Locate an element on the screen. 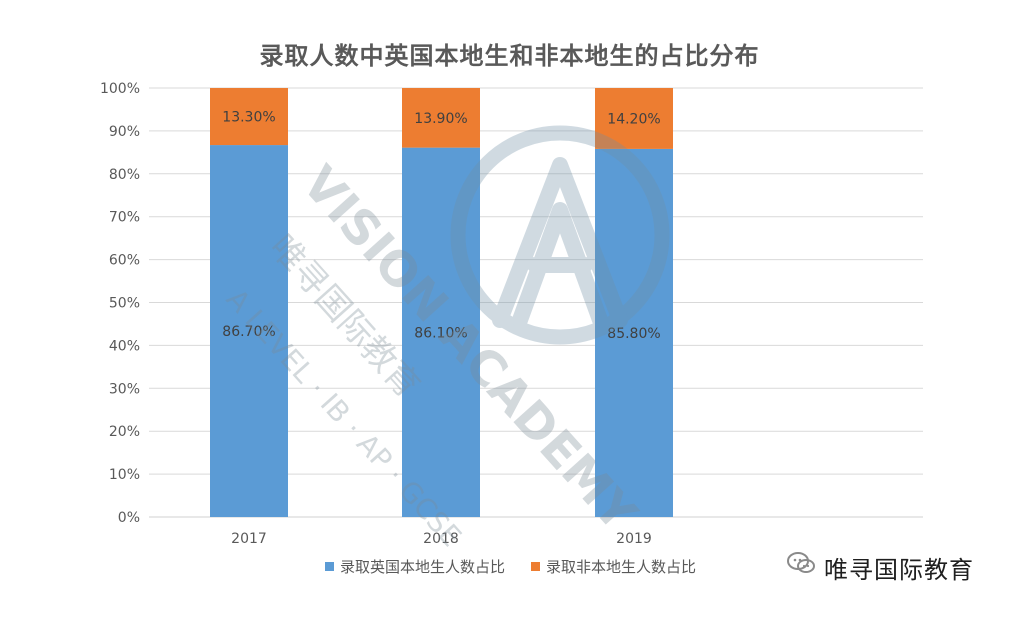 This screenshot has width=1019, height=618. data-label-nonlocal-2018: 13.90% is located at coordinates (440, 119).